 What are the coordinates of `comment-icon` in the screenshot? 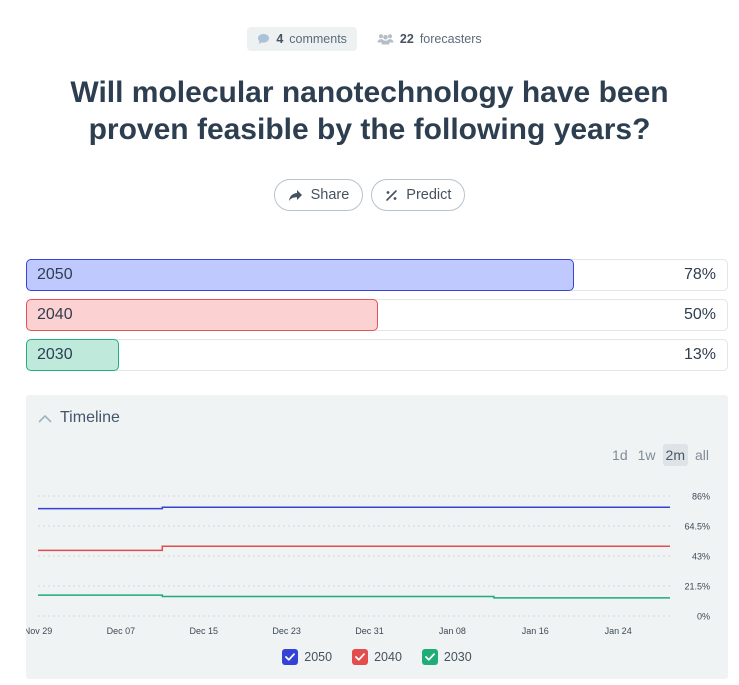 It's located at (264, 39).